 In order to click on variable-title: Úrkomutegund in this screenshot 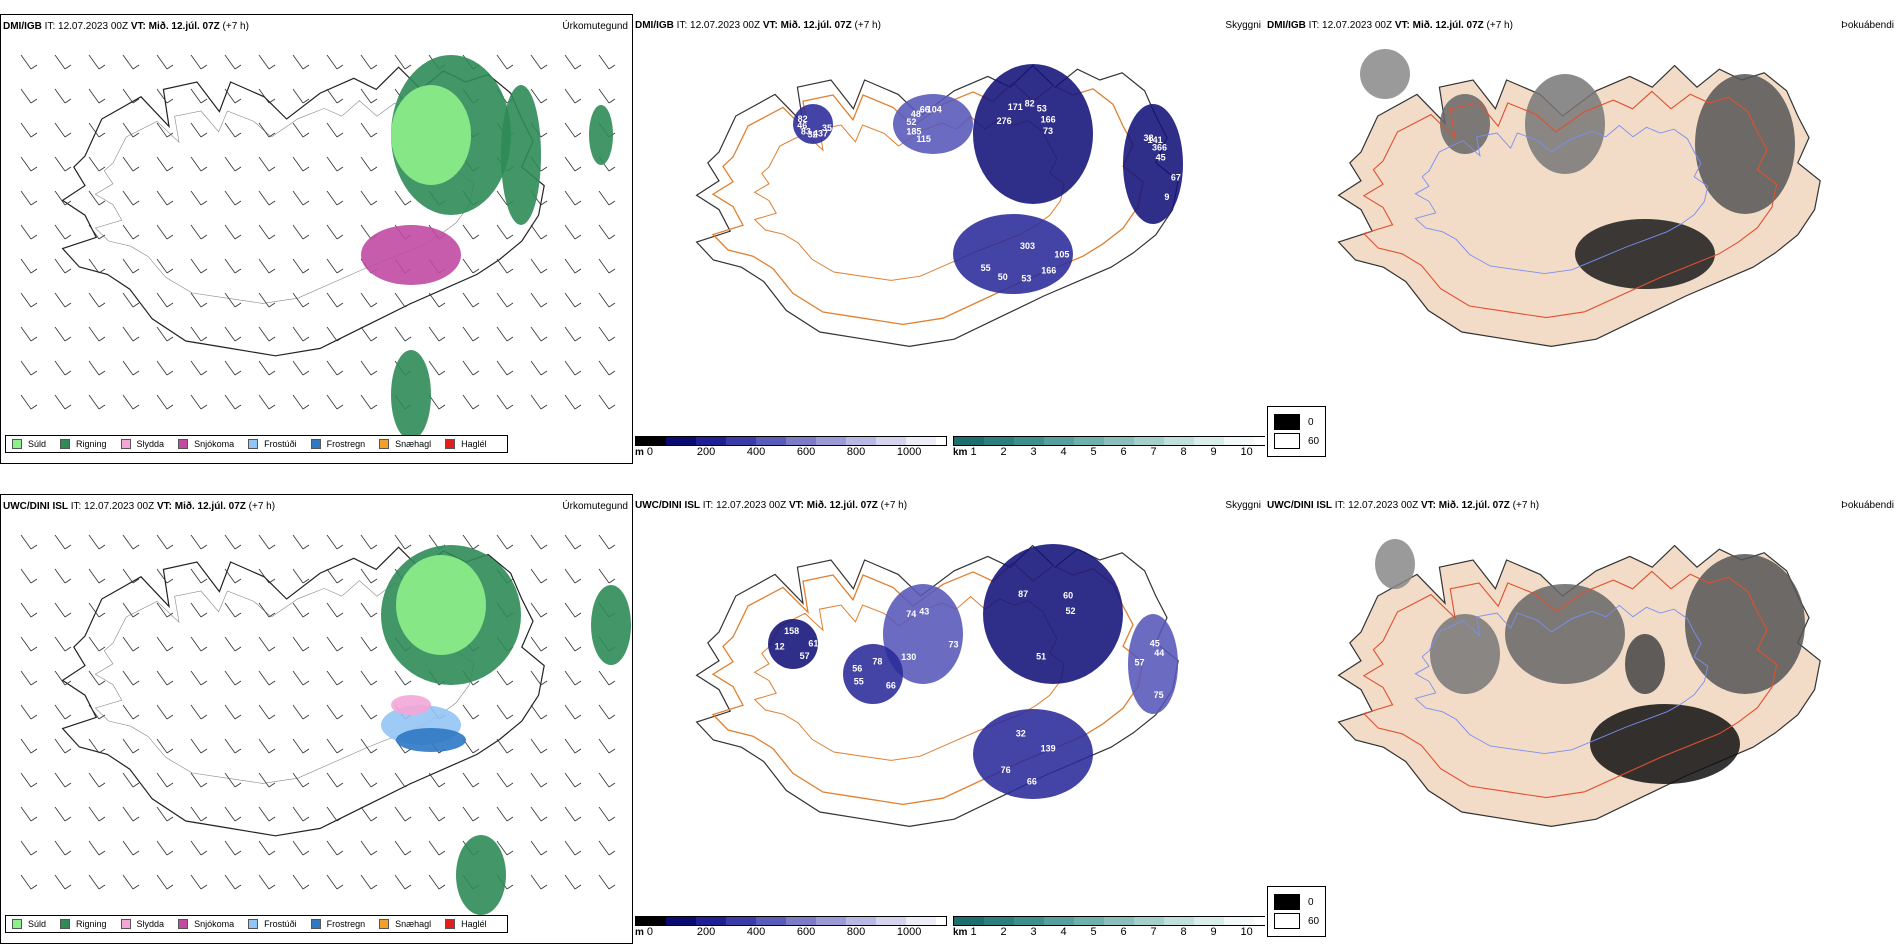, I will do `click(595, 506)`.